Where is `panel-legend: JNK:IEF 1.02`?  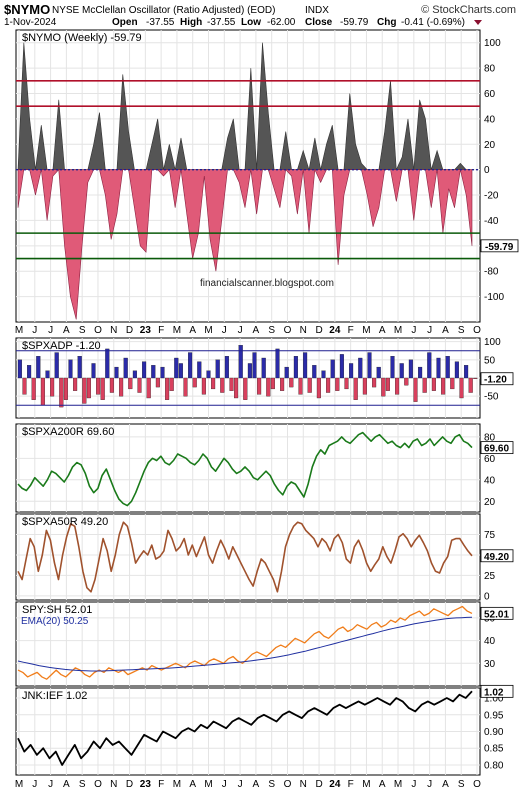
panel-legend: JNK:IEF 1.02 is located at coordinates (54, 696).